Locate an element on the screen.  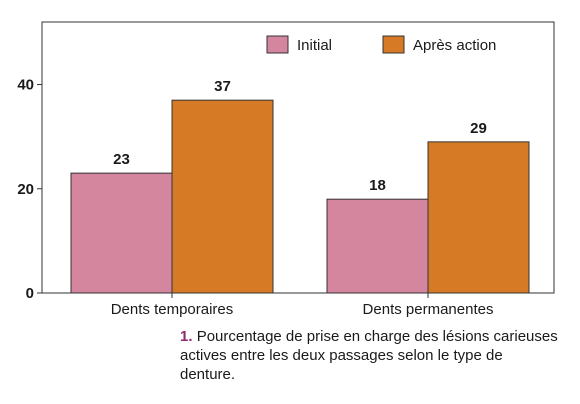
y-tick-label: 40 is located at coordinates (25, 85).